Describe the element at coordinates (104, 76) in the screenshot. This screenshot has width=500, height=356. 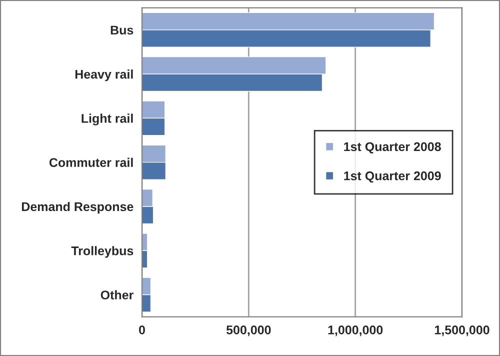
I see `y-tick-label: Heavy rail` at that location.